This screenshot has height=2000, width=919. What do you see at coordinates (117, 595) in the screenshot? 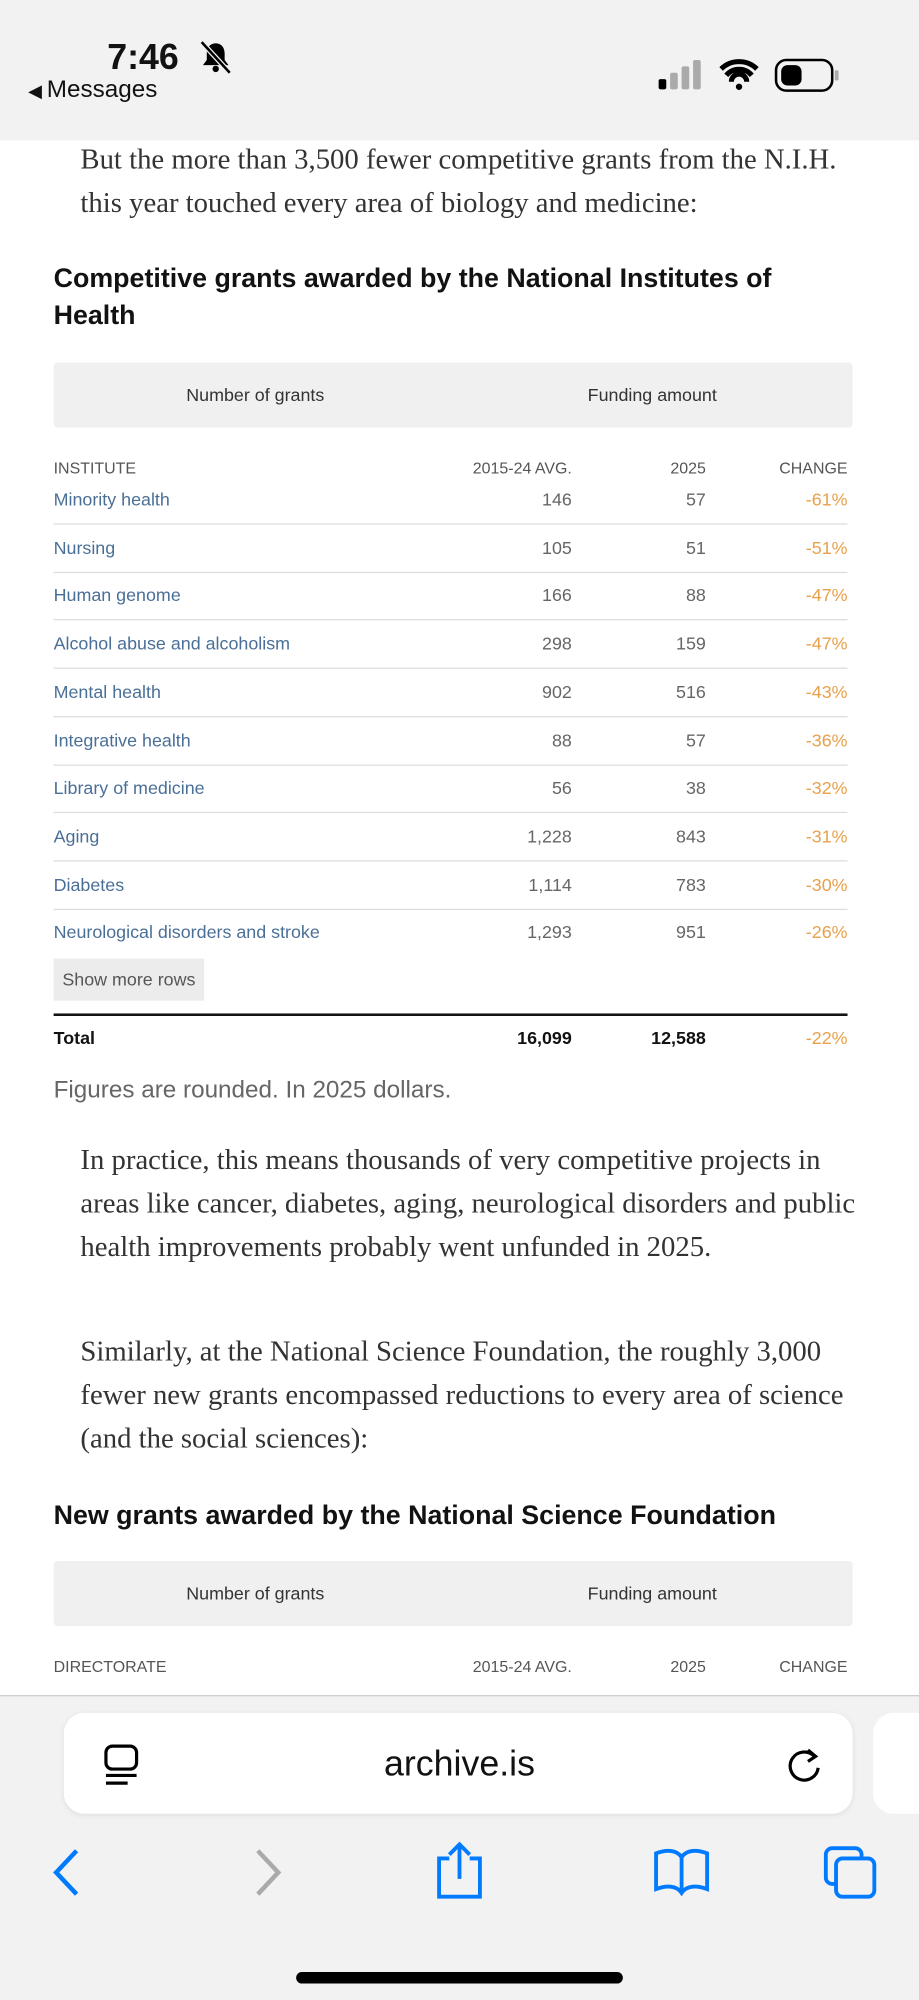
I see `row-label: Human genome` at bounding box center [117, 595].